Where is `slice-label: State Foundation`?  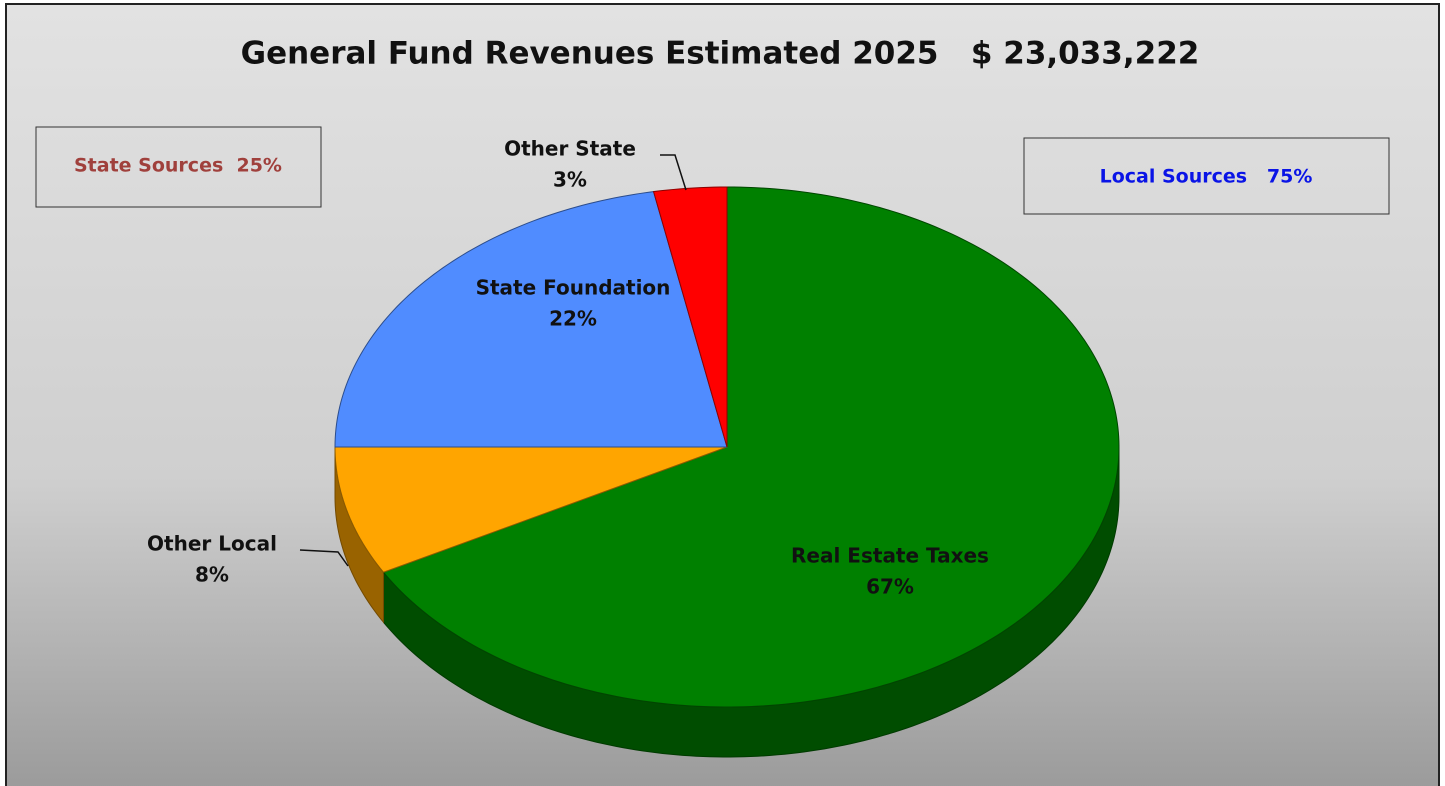 slice-label: State Foundation is located at coordinates (573, 288).